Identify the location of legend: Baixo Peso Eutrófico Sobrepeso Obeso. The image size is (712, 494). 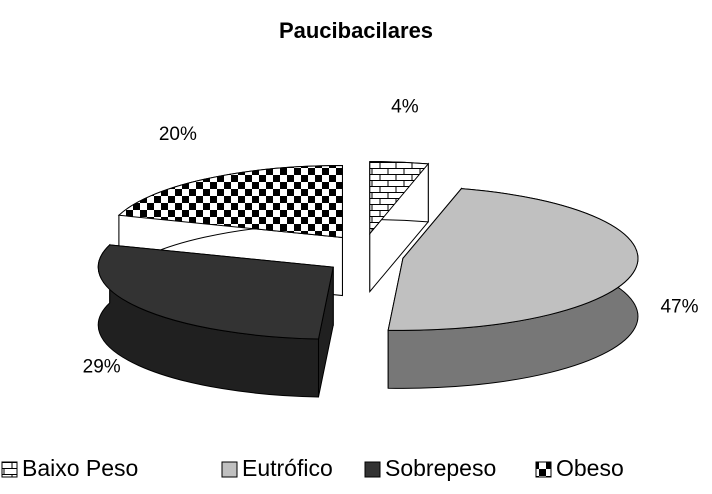
(312, 468).